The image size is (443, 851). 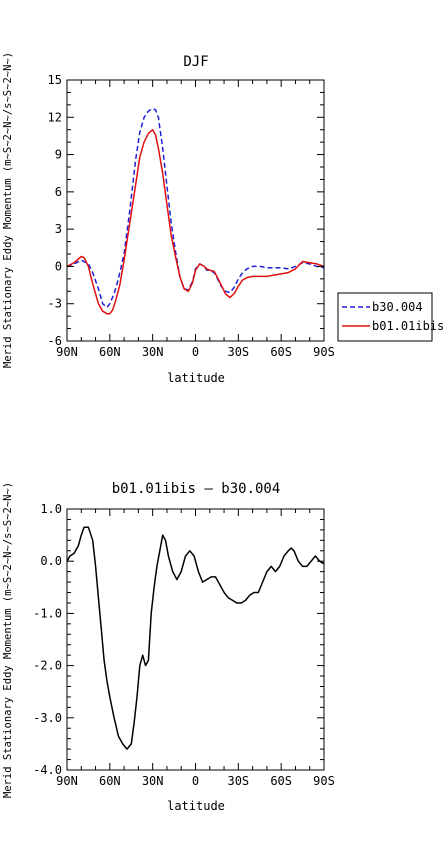 What do you see at coordinates (47, 770) in the screenshot?
I see `y-tick-label: -4.0` at bounding box center [47, 770].